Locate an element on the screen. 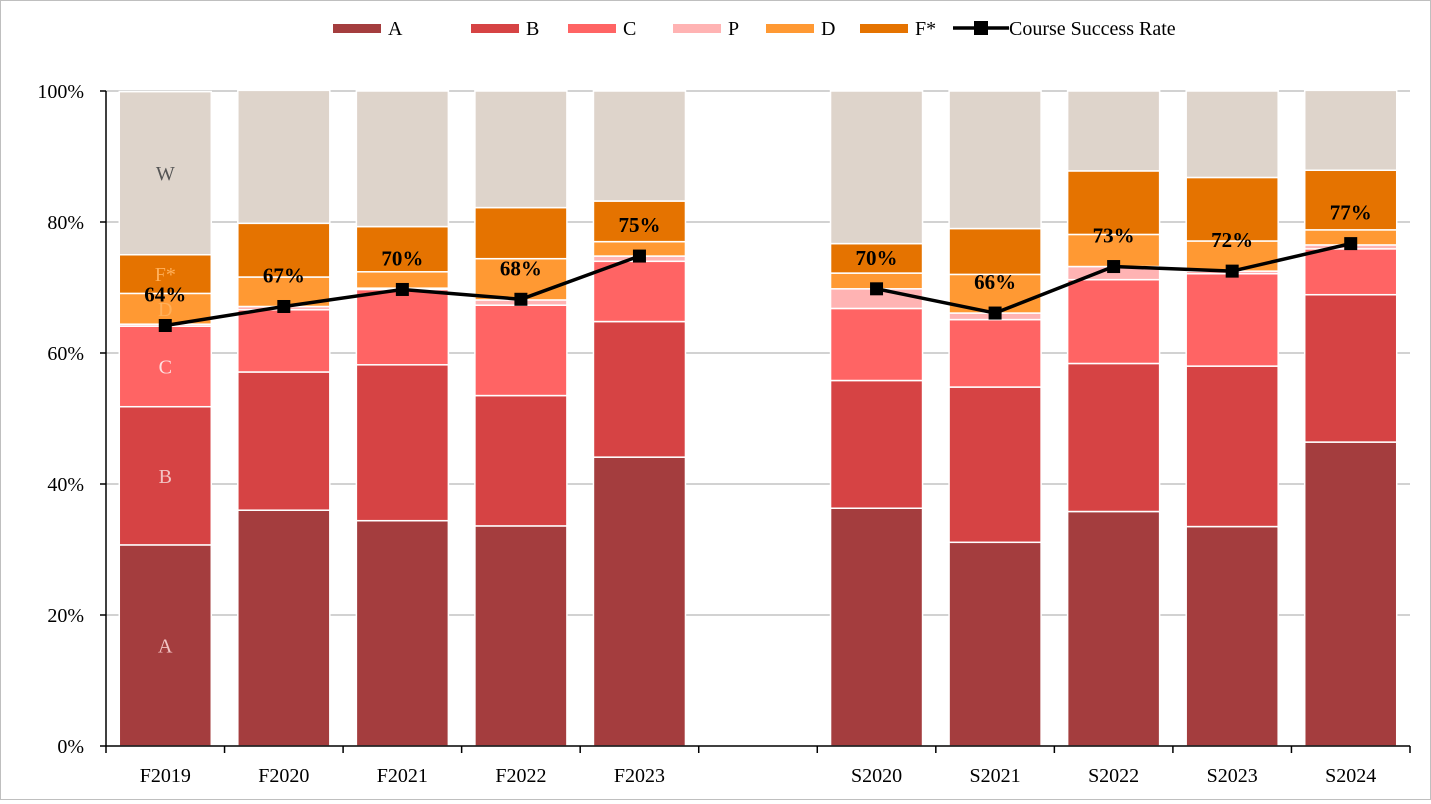 This screenshot has width=1431, height=804. segment-label-fstar: F* is located at coordinates (165, 275).